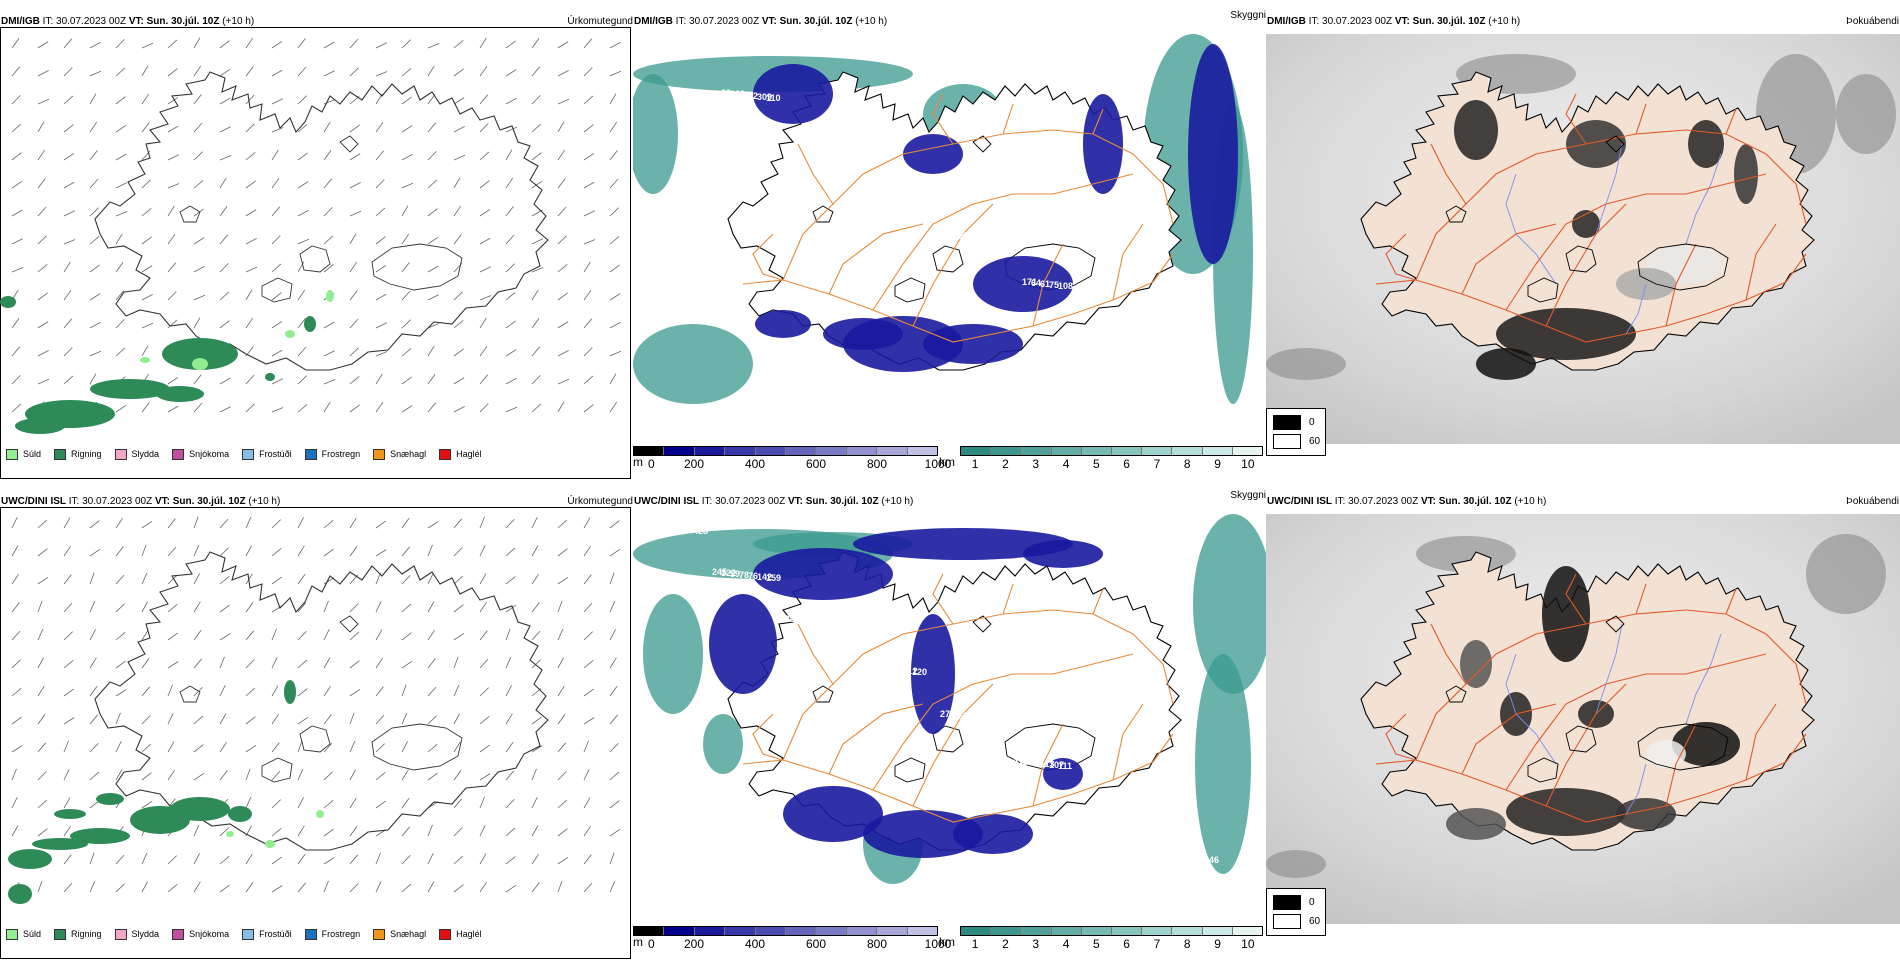  Describe the element at coordinates (938, 944) in the screenshot. I see `colorbar-tick: 1000` at that location.